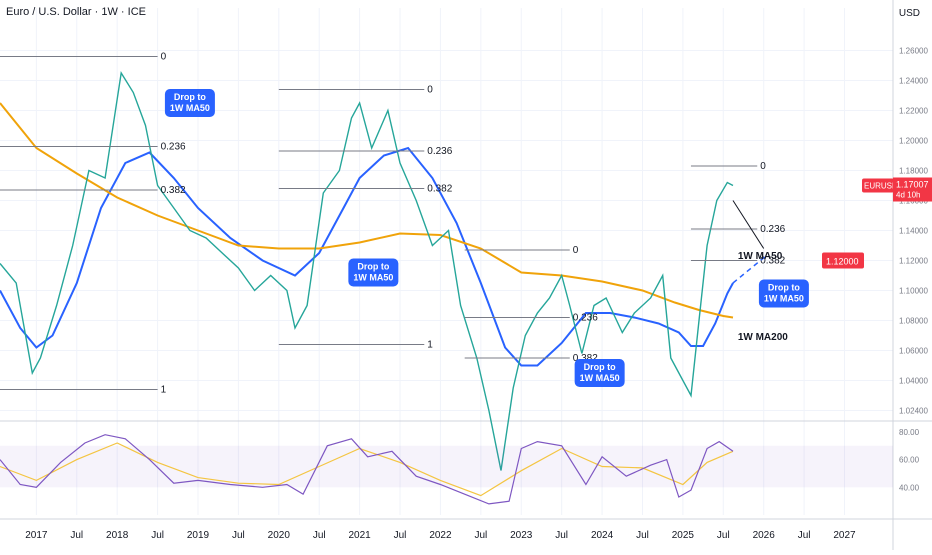 This screenshot has height=555, width=932. What do you see at coordinates (913, 291) in the screenshot?
I see `price-tick-label: 1.10000` at bounding box center [913, 291].